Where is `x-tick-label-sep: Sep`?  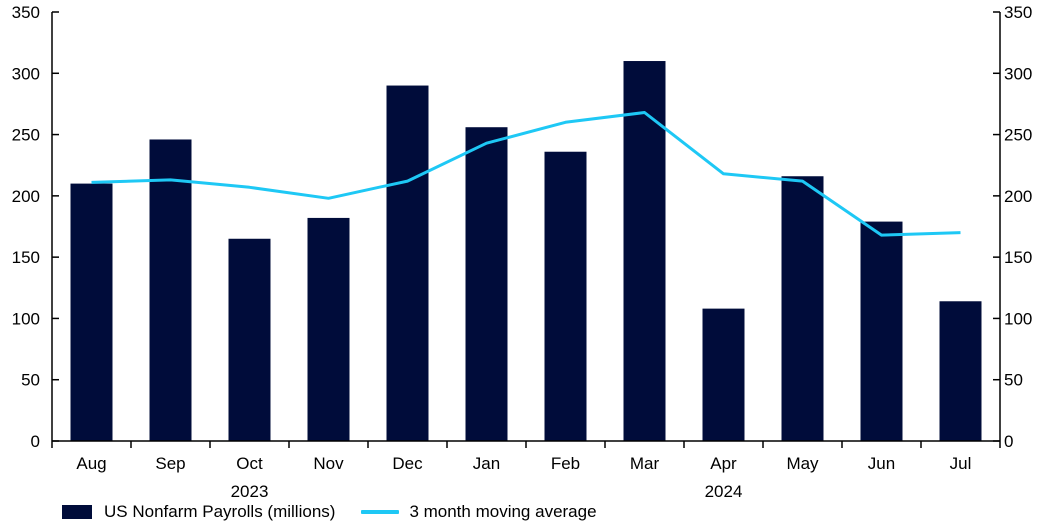 x-tick-label-sep: Sep is located at coordinates (170, 463).